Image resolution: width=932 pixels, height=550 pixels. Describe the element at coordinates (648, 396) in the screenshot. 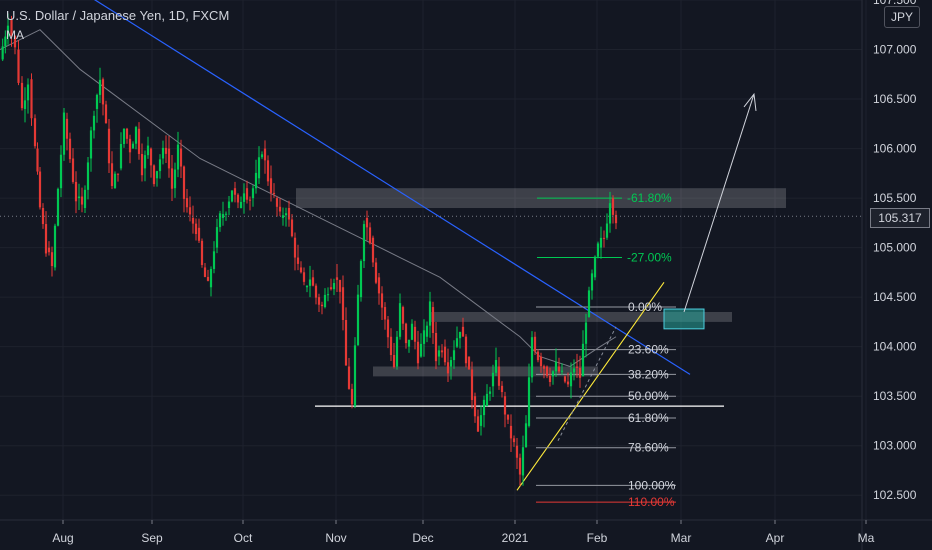

I see `fib-level-label: 50.00%` at that location.